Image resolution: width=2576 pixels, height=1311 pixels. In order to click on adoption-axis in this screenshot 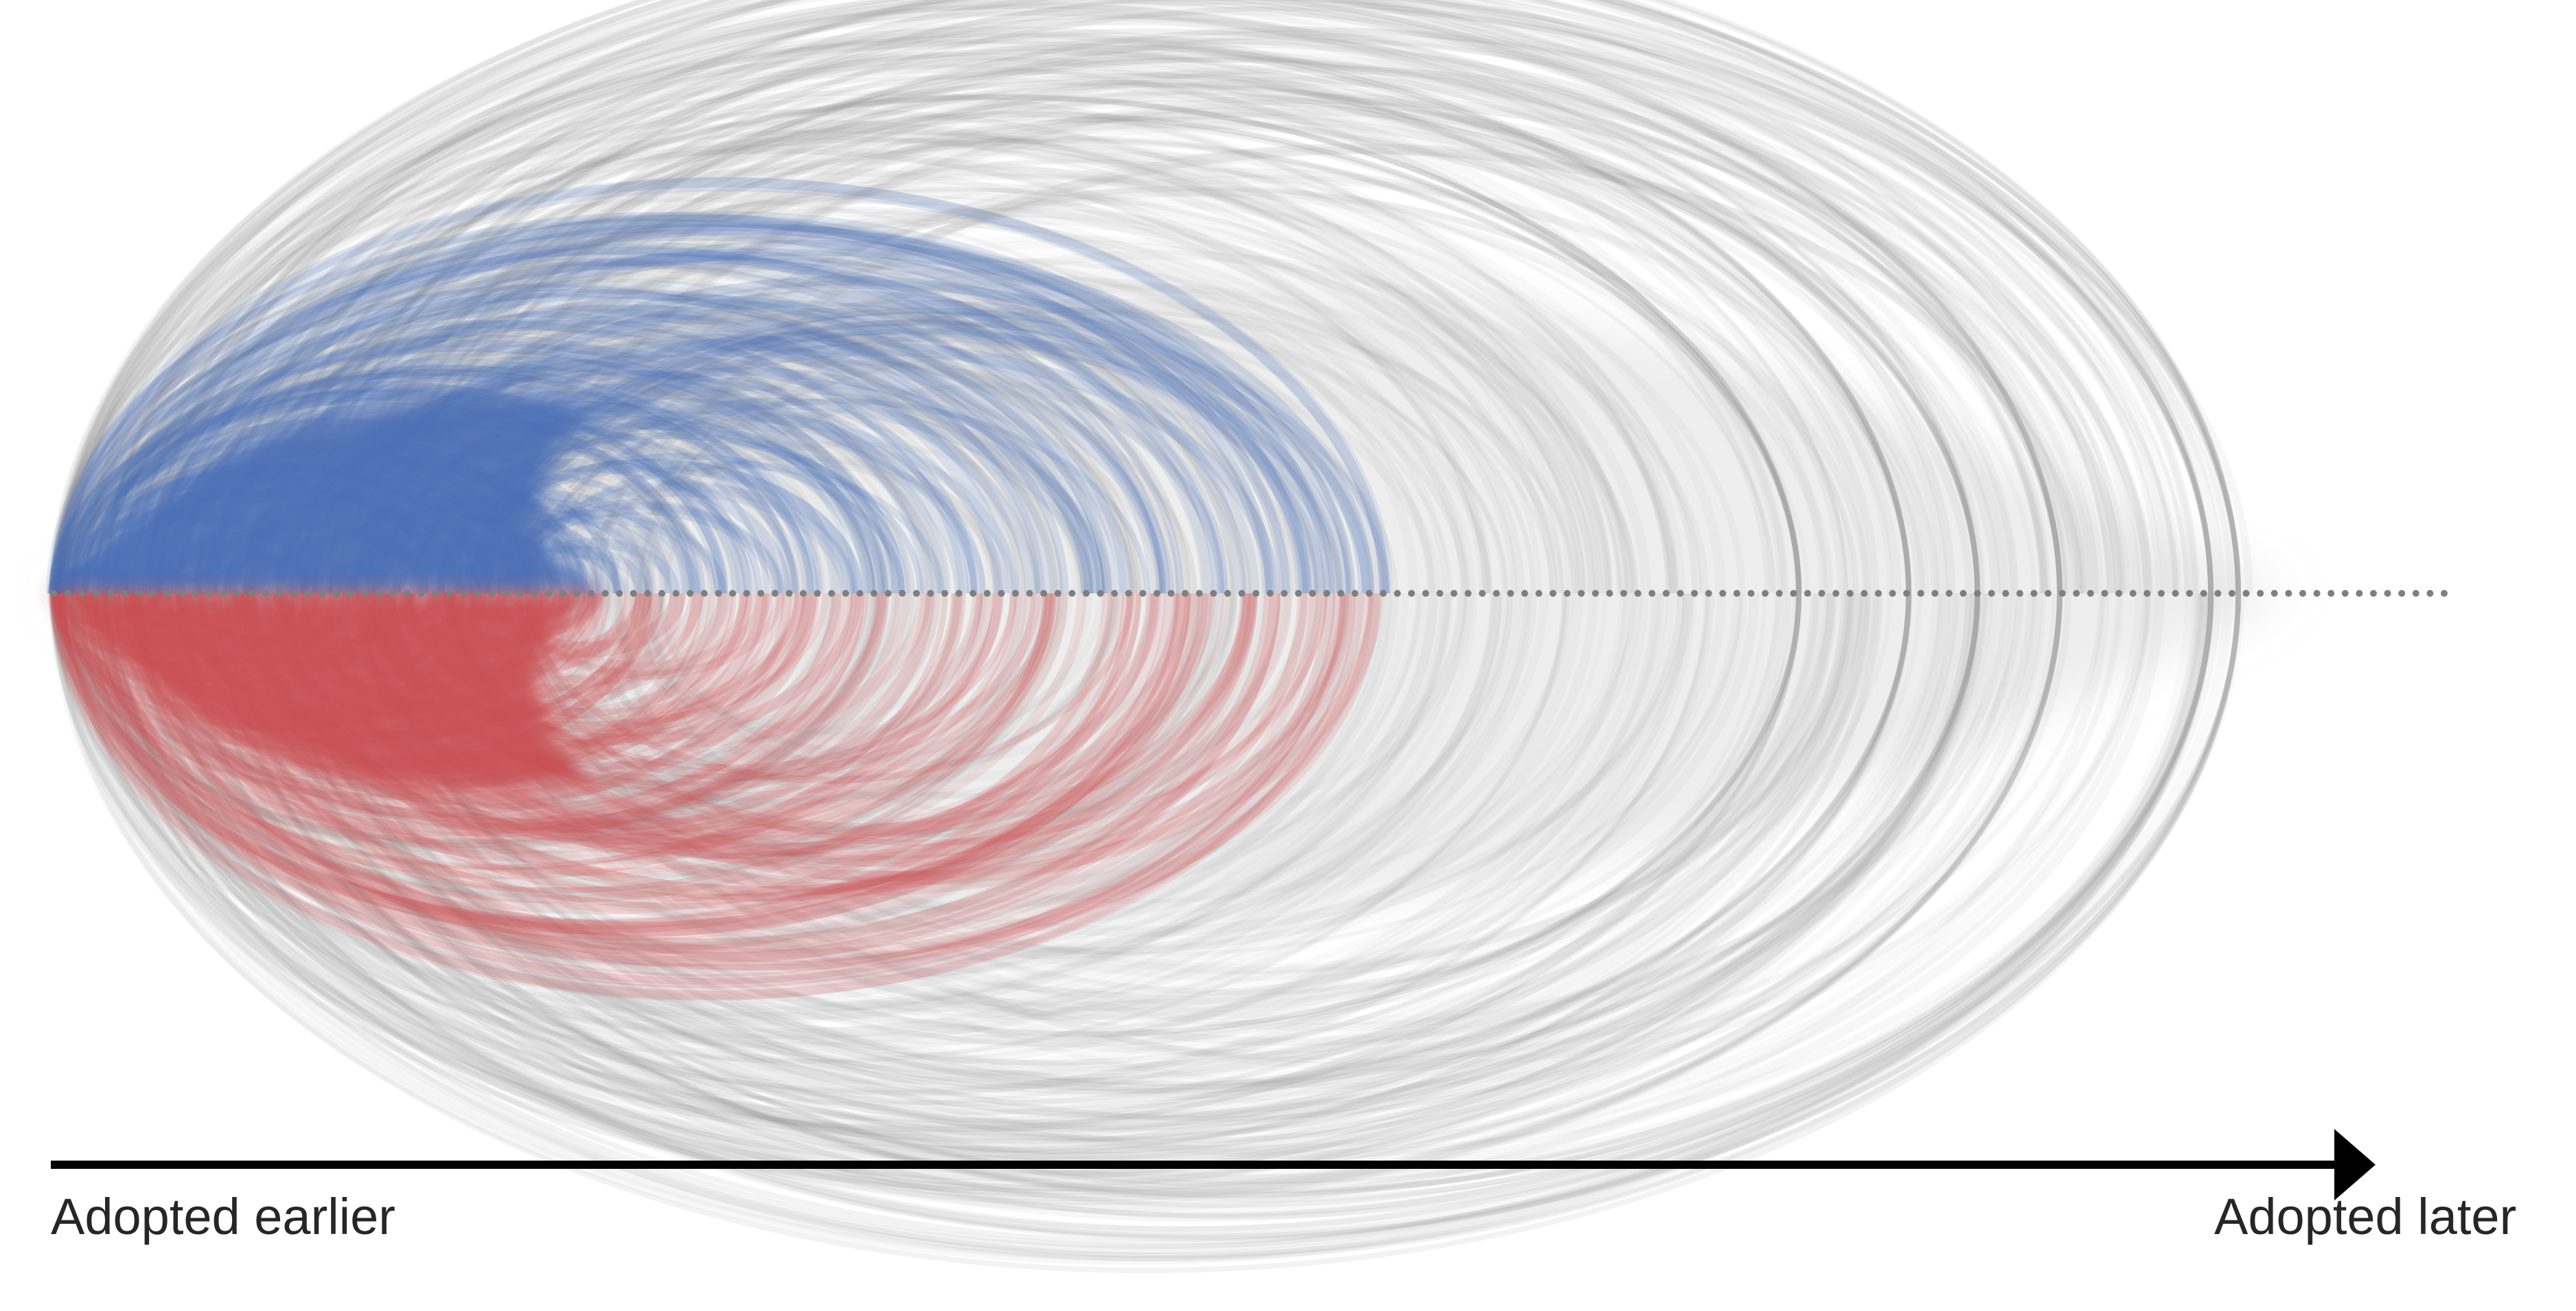, I will do `click(1213, 1164)`.